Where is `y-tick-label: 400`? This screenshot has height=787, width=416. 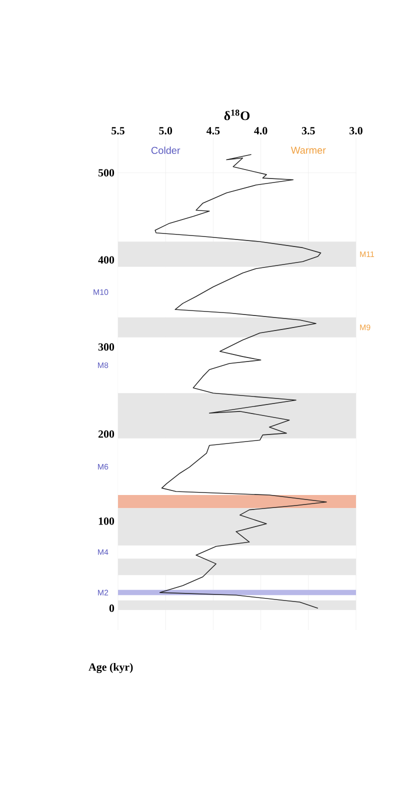 y-tick-label: 400 is located at coordinates (106, 260).